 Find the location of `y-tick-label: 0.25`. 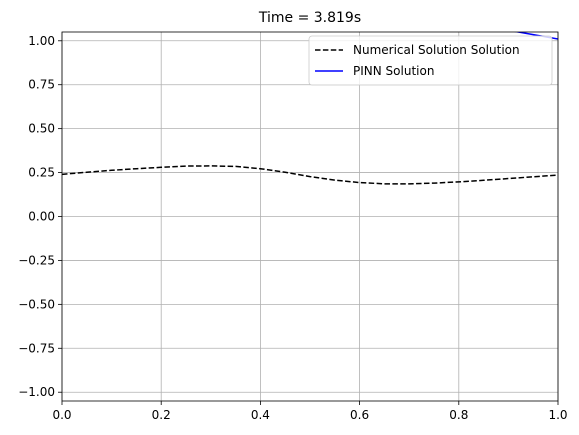

y-tick-label: 0.25 is located at coordinates (41, 173).